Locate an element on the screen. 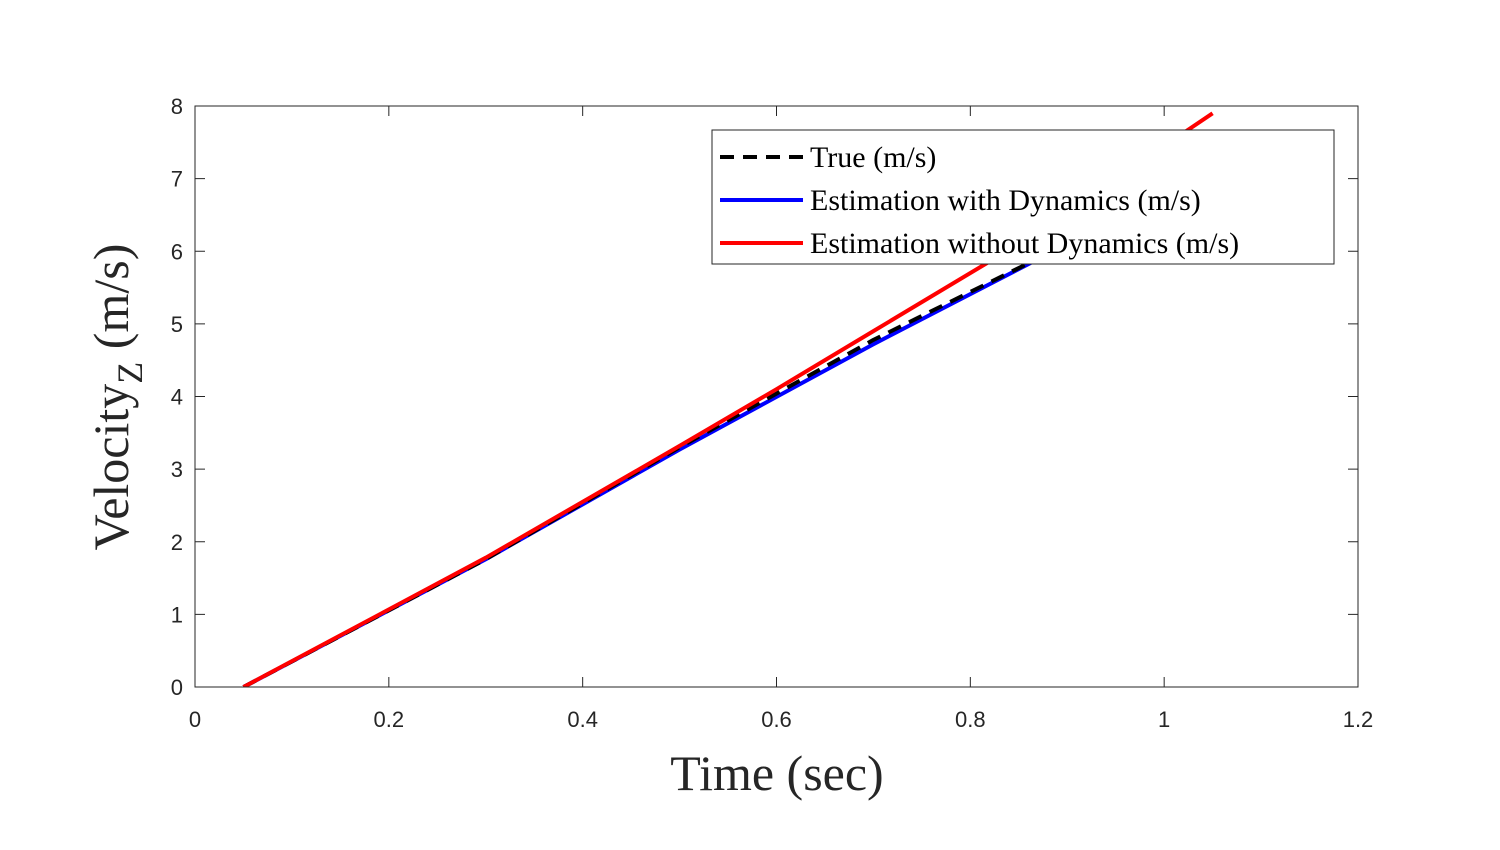 The image size is (1500, 850). y-tick-label: 5 is located at coordinates (177, 324).